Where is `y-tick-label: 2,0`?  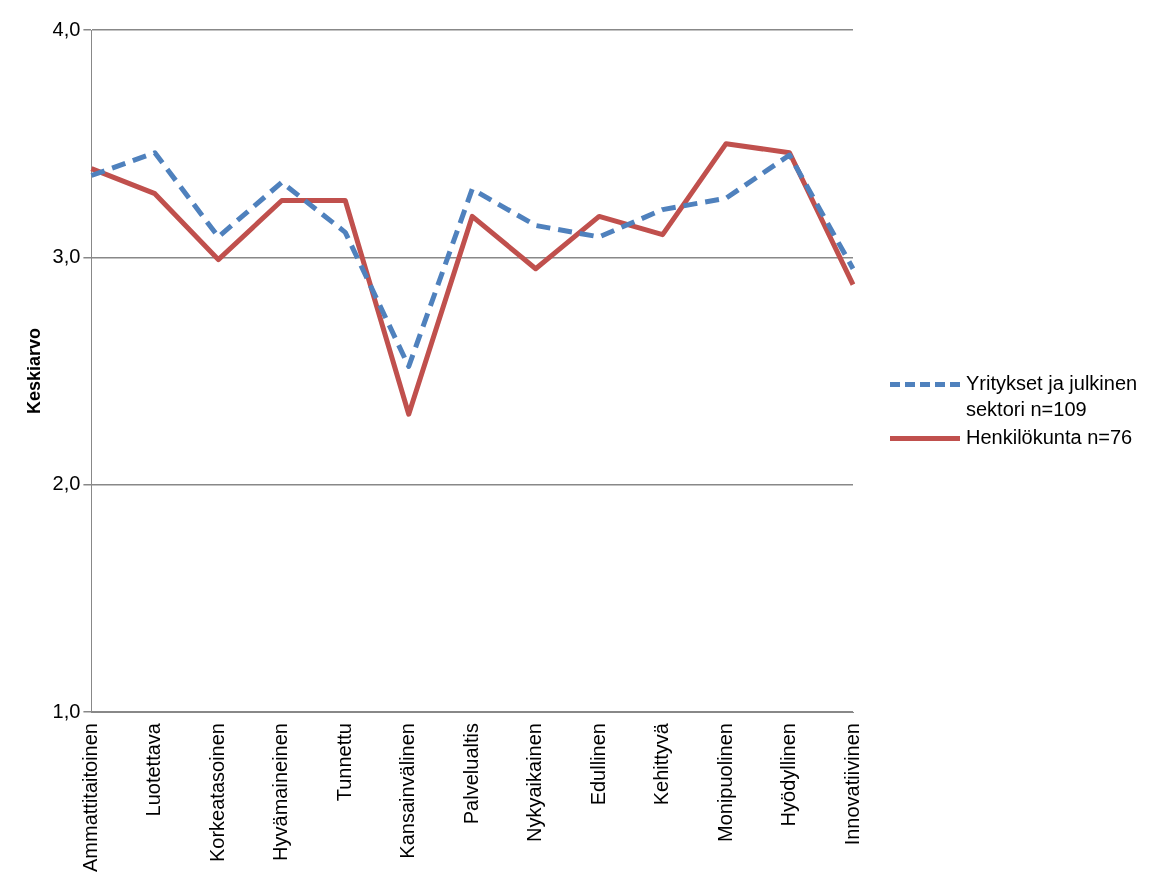 y-tick-label: 2,0 is located at coordinates (66, 483).